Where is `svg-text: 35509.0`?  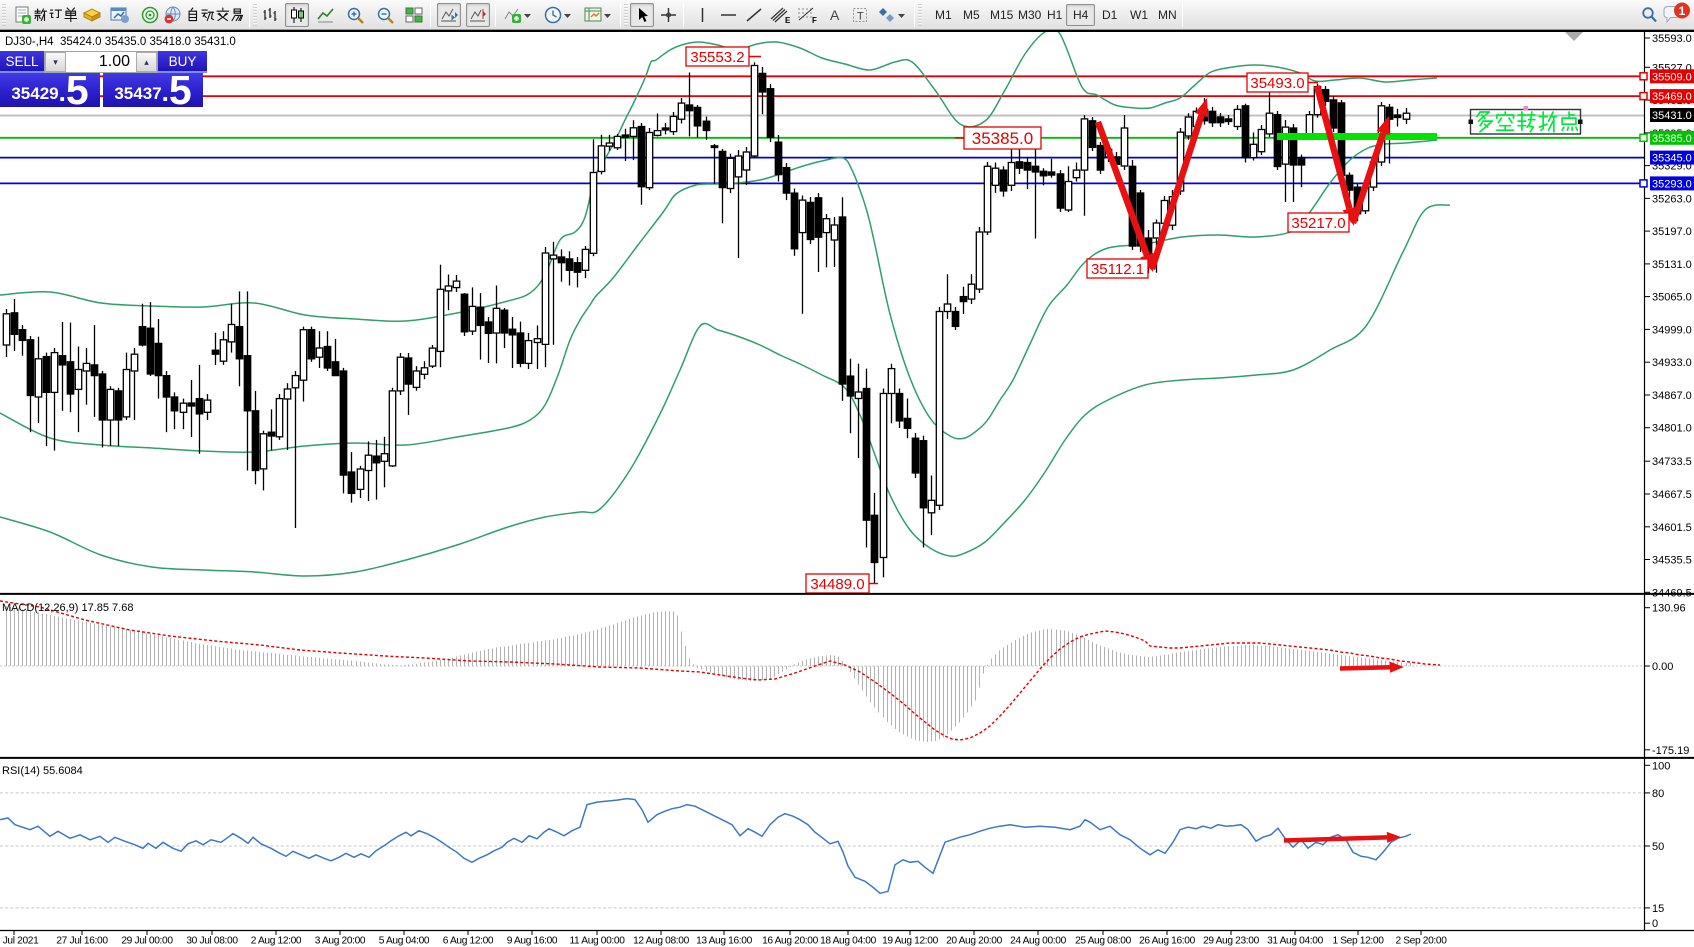 svg-text: 35509.0 is located at coordinates (1672, 77).